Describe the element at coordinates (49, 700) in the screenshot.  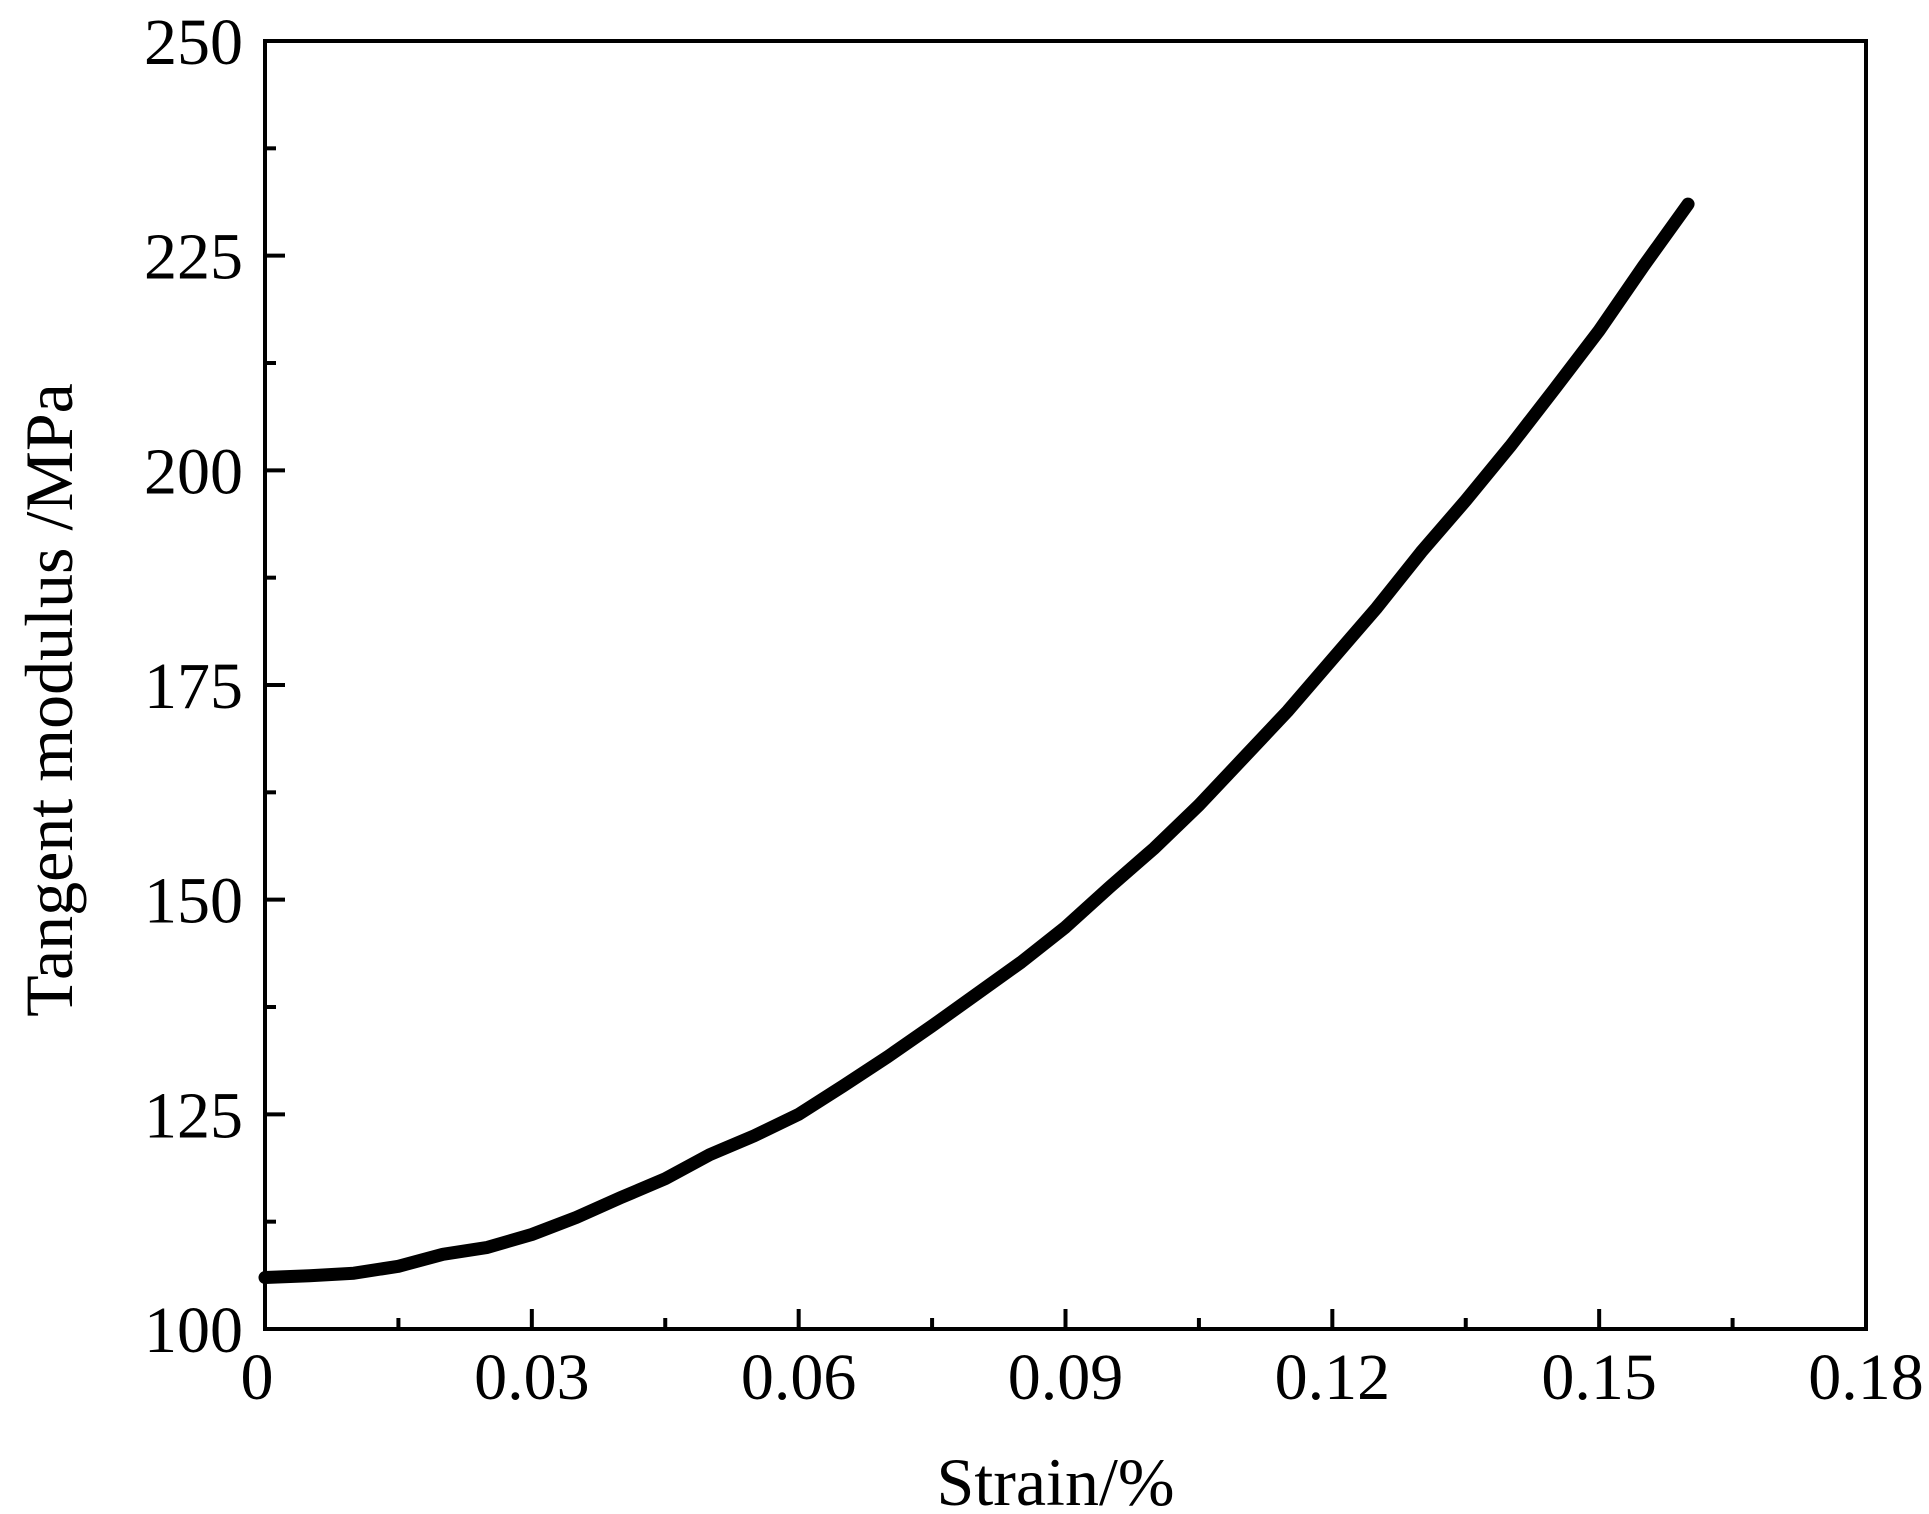
I see `y-axis-title: Tangent modulus /MPa` at that location.